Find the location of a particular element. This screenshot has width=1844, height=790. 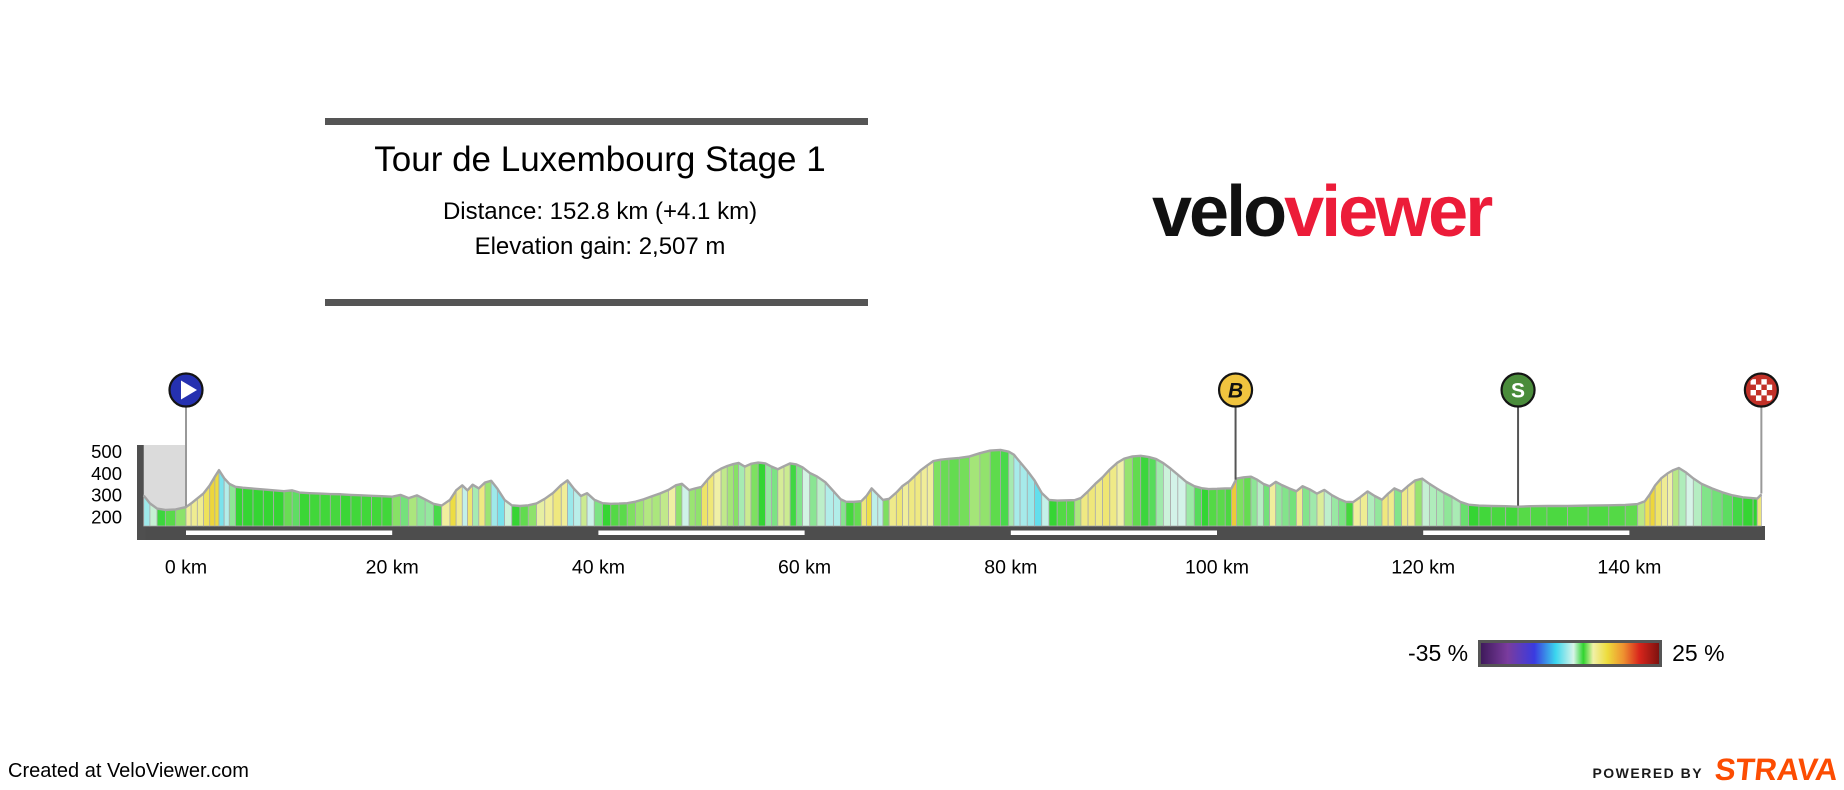

y-tick-label: 400 is located at coordinates (106, 473).